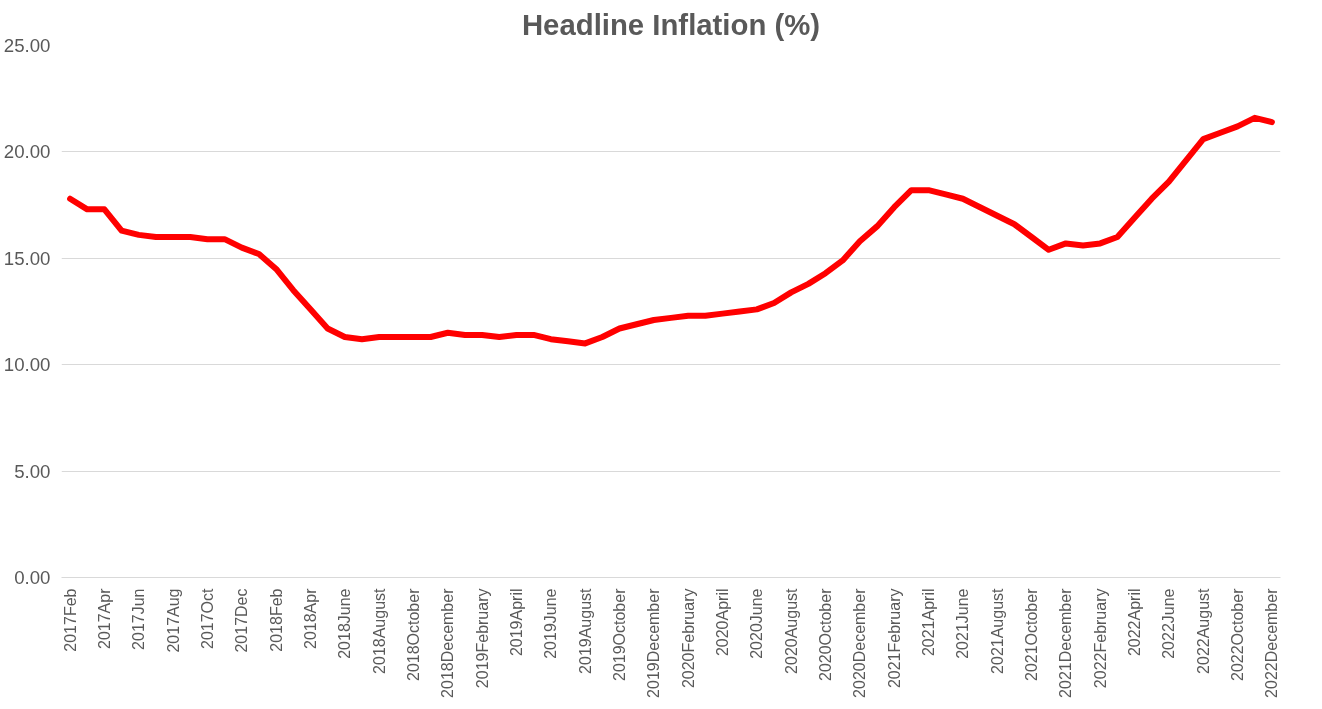  Describe the element at coordinates (70, 620) in the screenshot. I see `x-tick-label: 2017Feb` at that location.